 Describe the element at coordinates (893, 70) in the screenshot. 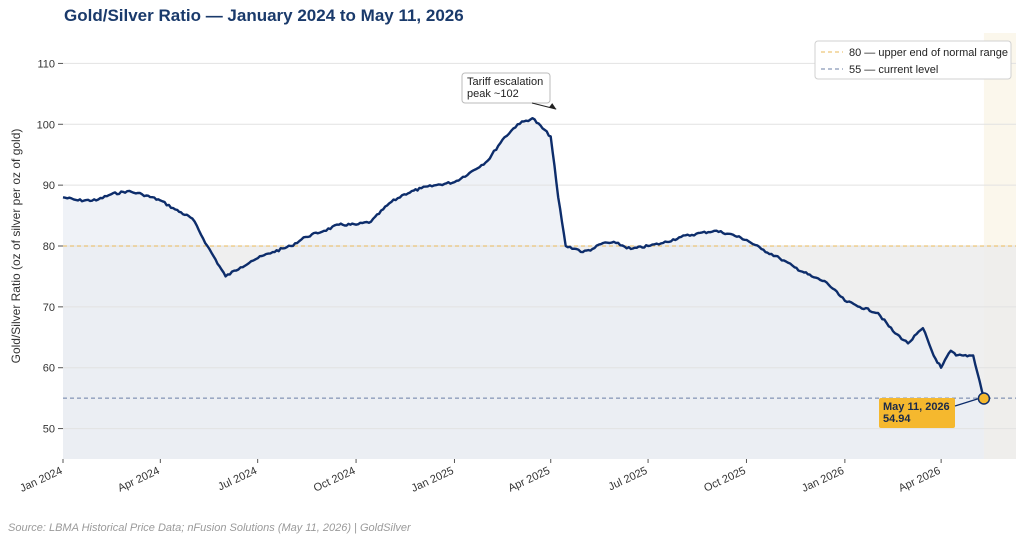

I see `legend-entry: 55 — current level` at that location.